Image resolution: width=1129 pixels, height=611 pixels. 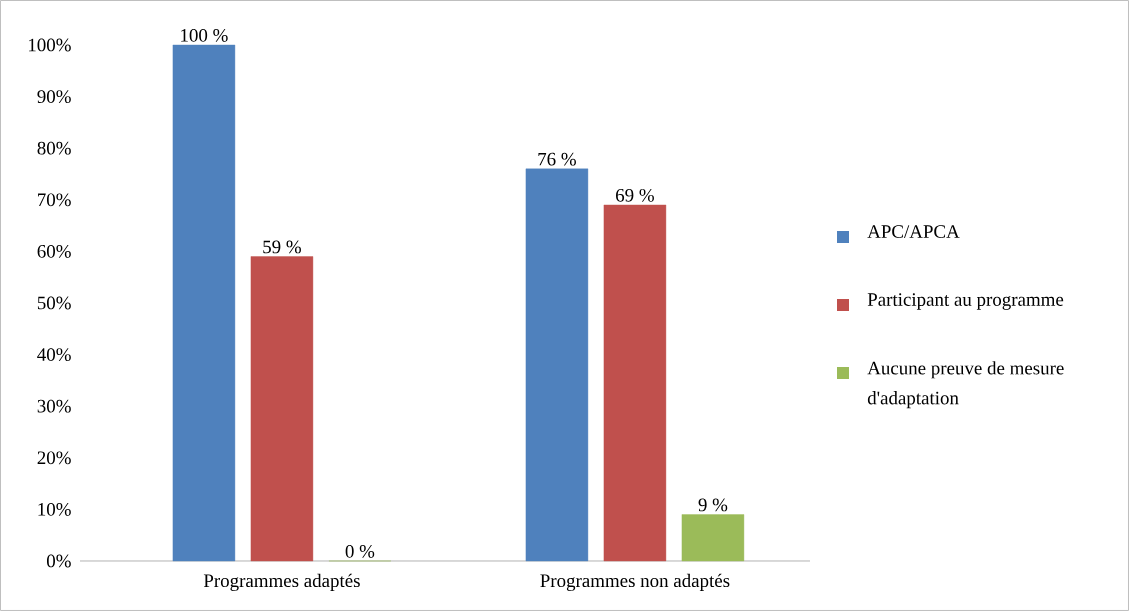 What do you see at coordinates (54, 406) in the screenshot?
I see `y-tick-label: 30%` at bounding box center [54, 406].